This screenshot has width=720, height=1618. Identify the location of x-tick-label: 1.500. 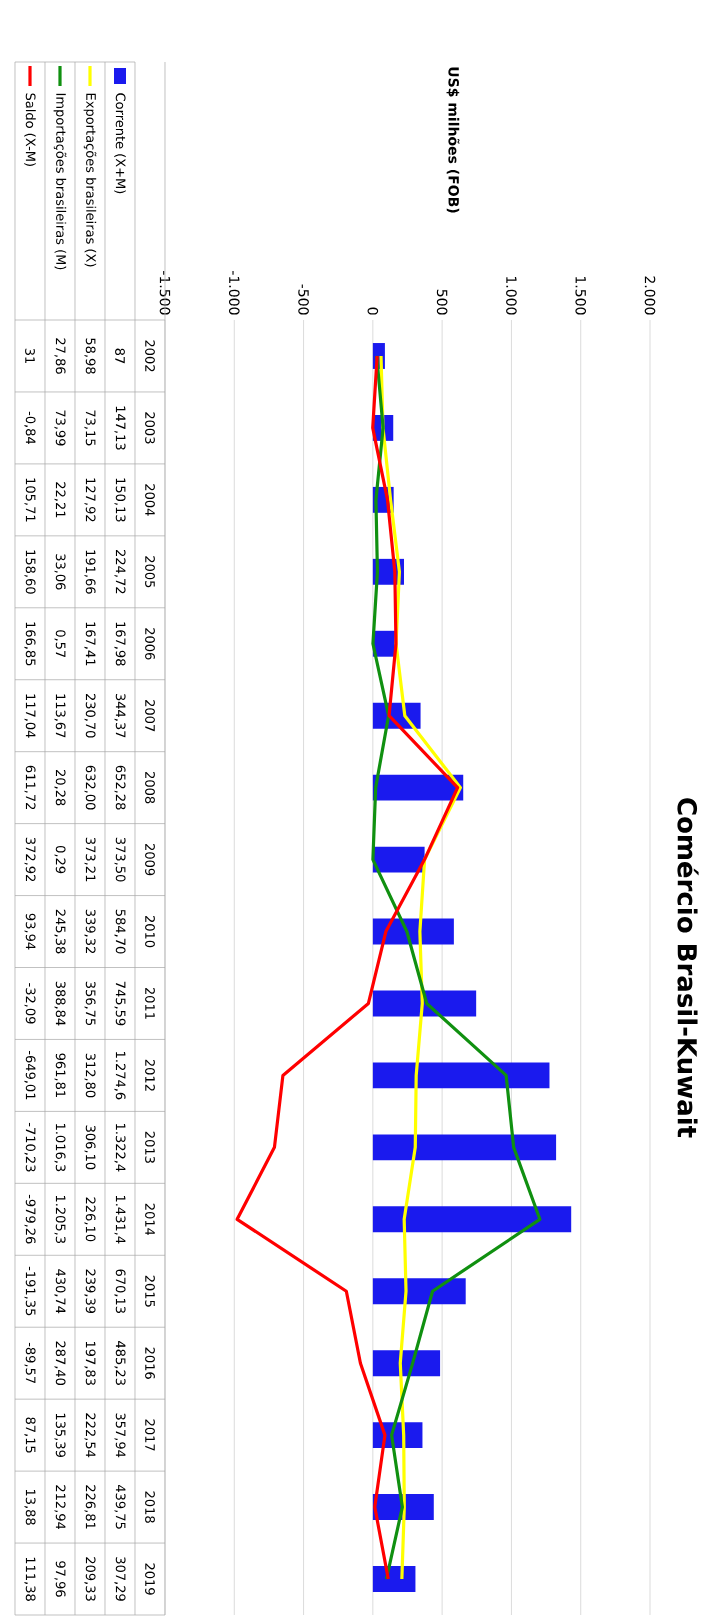
(581, 295).